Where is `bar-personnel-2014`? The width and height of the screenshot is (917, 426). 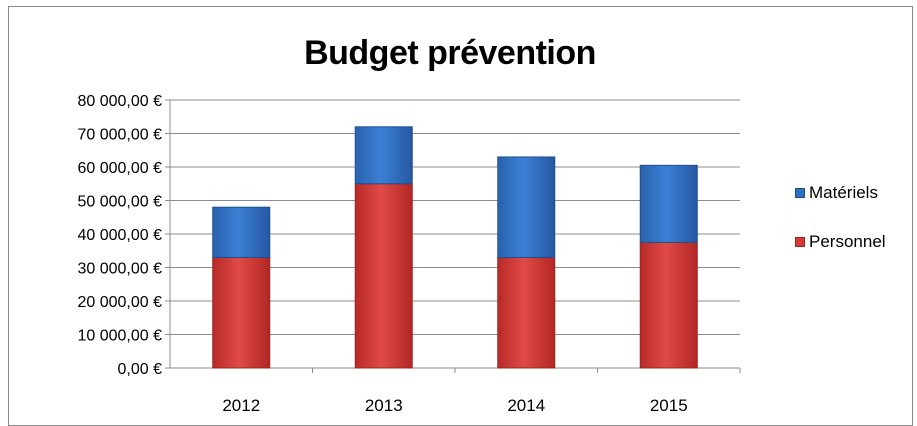 bar-personnel-2014 is located at coordinates (526, 312).